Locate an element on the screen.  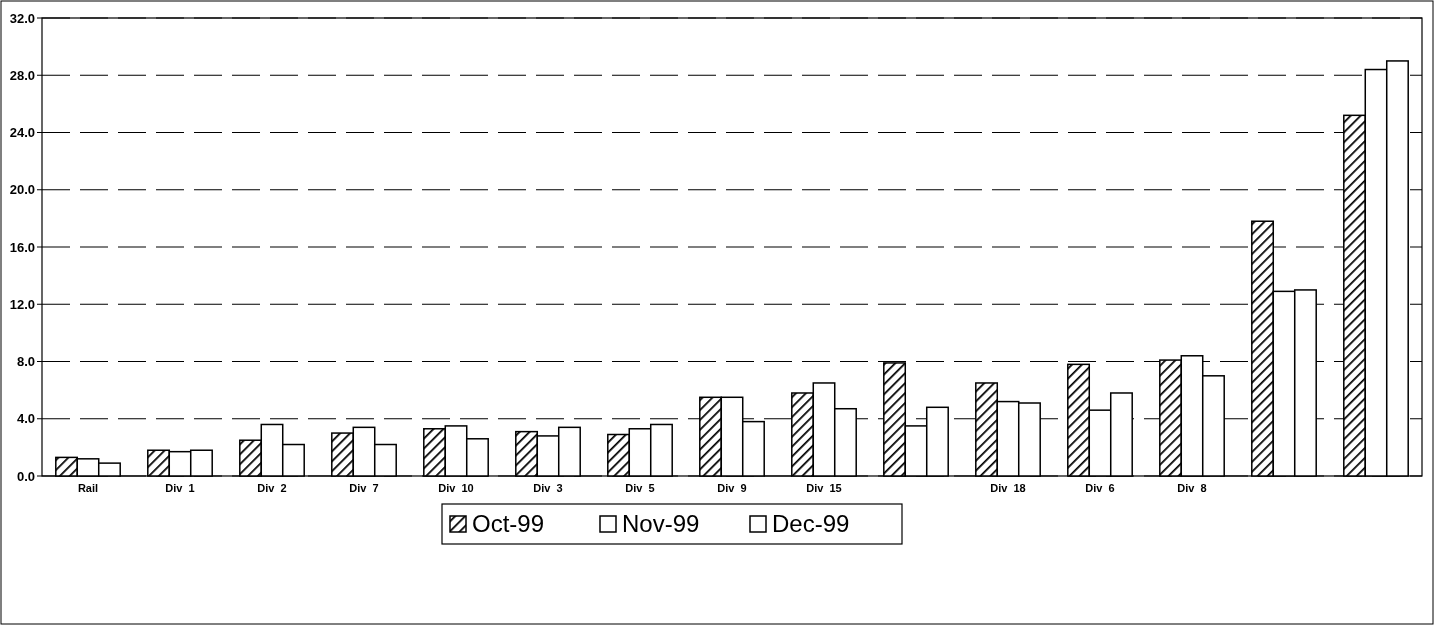
y-tick-label: 12.0 is located at coordinates (22, 304).